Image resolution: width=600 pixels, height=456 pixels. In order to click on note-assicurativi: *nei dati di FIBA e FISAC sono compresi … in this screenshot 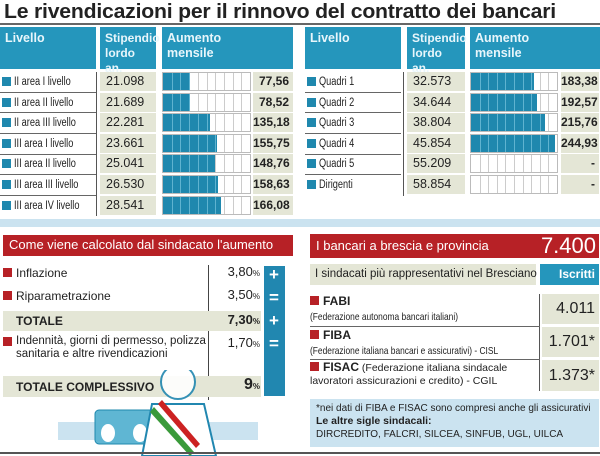, I will do `click(453, 408)`.